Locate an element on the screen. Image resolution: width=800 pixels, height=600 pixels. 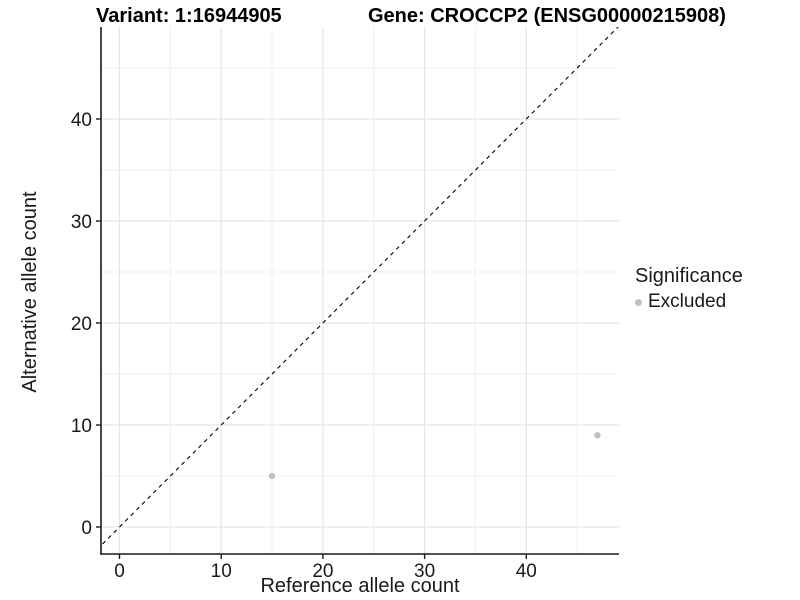
y-tick-label: 0 is located at coordinates (86, 528).